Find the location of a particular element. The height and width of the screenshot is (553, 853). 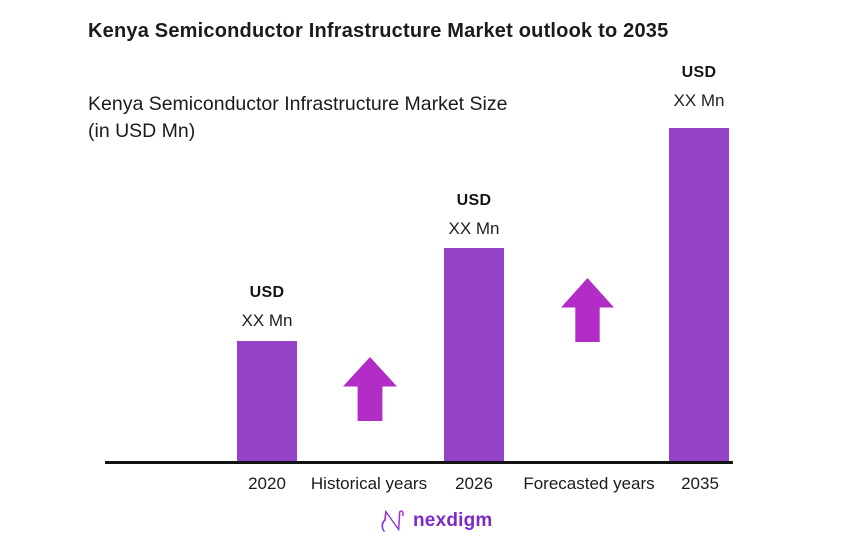

bar-2035 is located at coordinates (699, 294).